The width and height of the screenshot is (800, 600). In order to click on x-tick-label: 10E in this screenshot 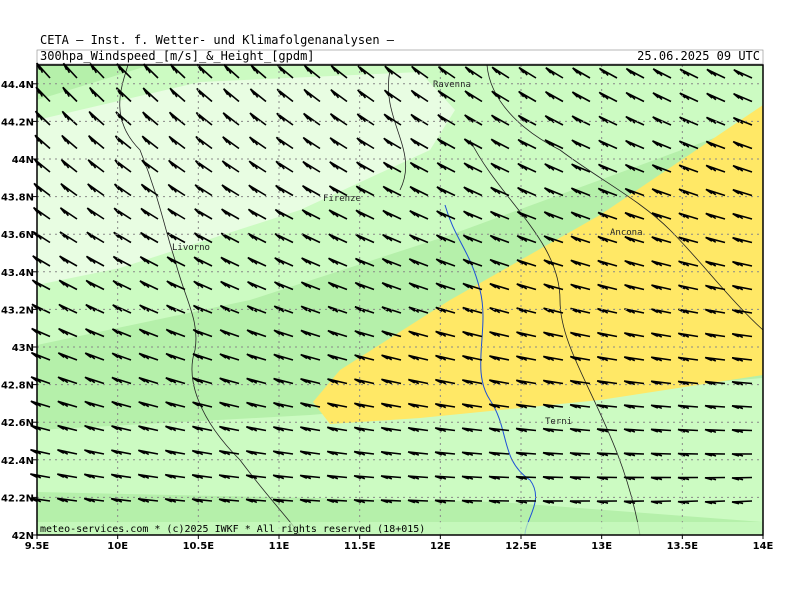, I will do `click(117, 546)`.